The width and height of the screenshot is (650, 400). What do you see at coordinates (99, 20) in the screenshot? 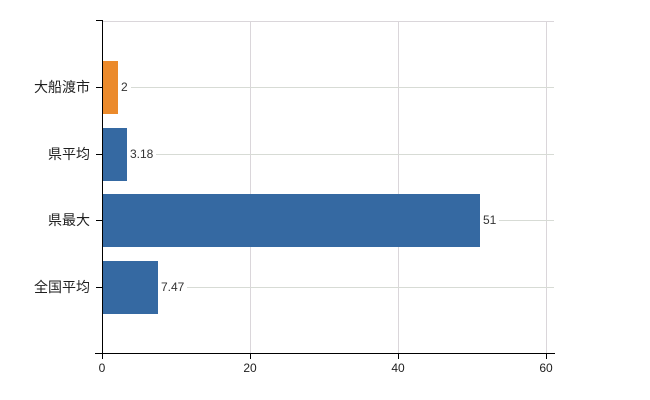
I see `y-axis-top-tick` at bounding box center [99, 20].